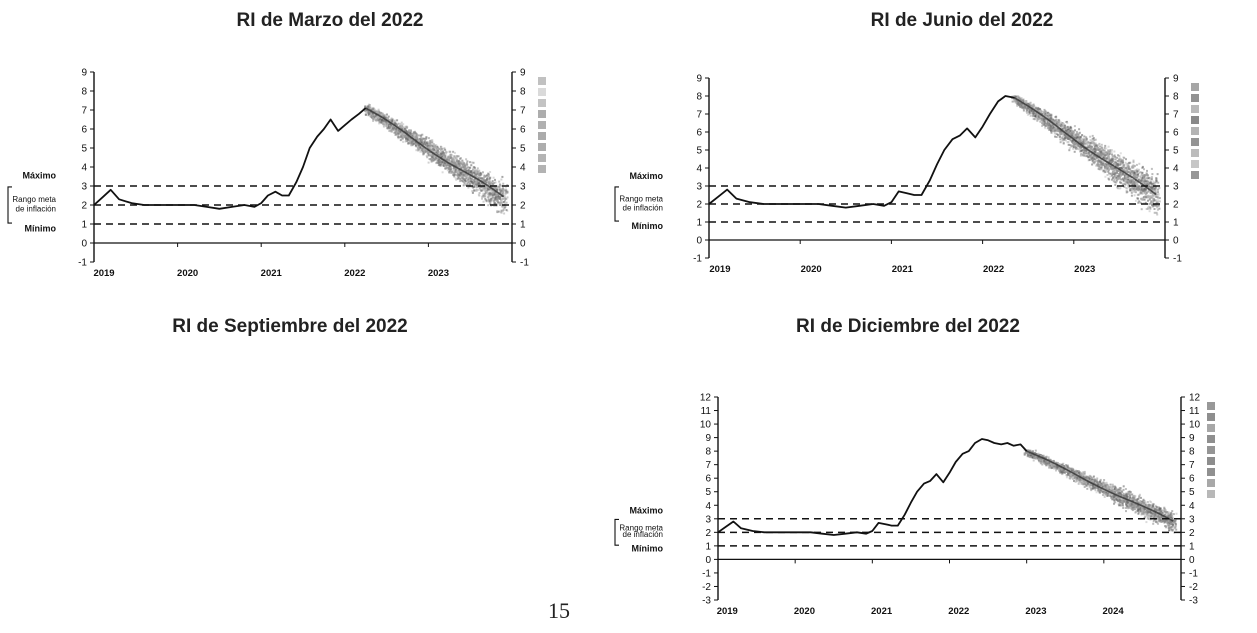 Image resolution: width=1257 pixels, height=633 pixels. What do you see at coordinates (908, 326) in the screenshot?
I see `chart-title-december: RI de Diciembre del 2022` at bounding box center [908, 326].